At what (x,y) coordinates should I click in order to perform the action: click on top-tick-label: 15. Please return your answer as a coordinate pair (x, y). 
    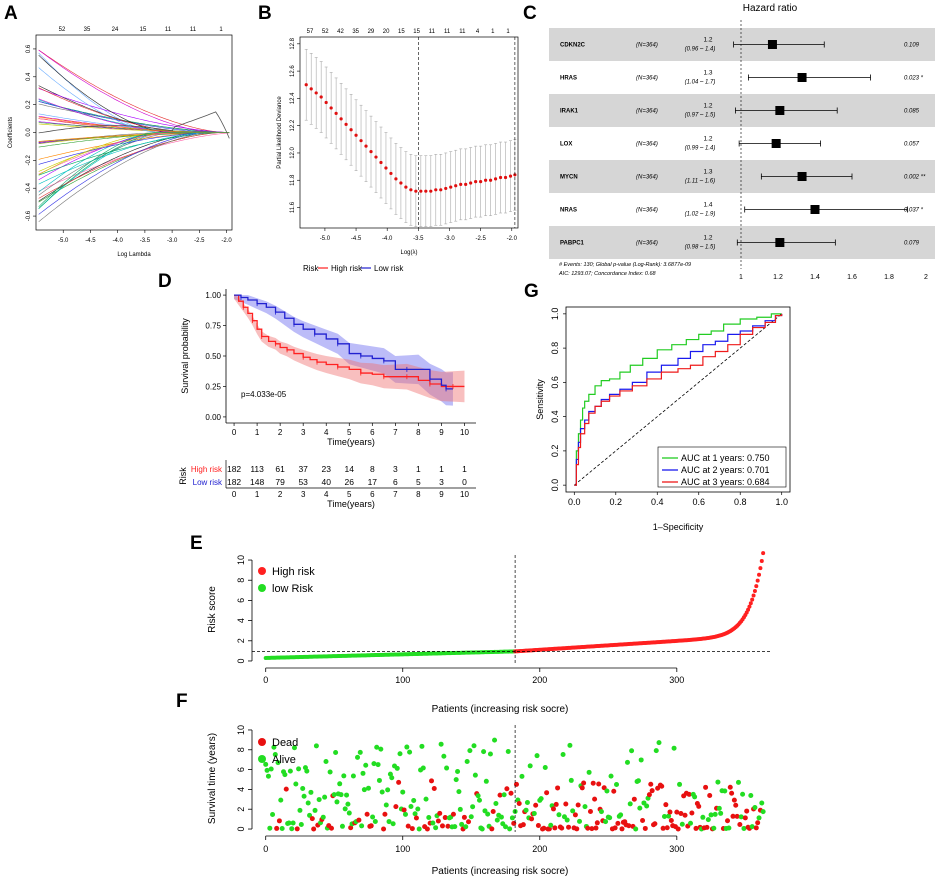
    Looking at the image, I should click on (416, 32).